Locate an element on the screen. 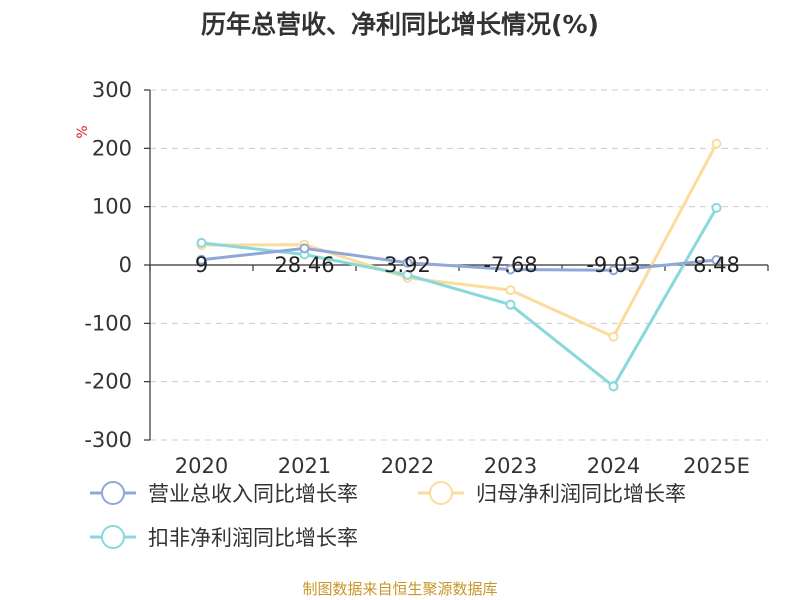 This screenshot has height=600, width=800. chart-title: 历年总营收、净利同比增长情况(%) is located at coordinates (400, 24).